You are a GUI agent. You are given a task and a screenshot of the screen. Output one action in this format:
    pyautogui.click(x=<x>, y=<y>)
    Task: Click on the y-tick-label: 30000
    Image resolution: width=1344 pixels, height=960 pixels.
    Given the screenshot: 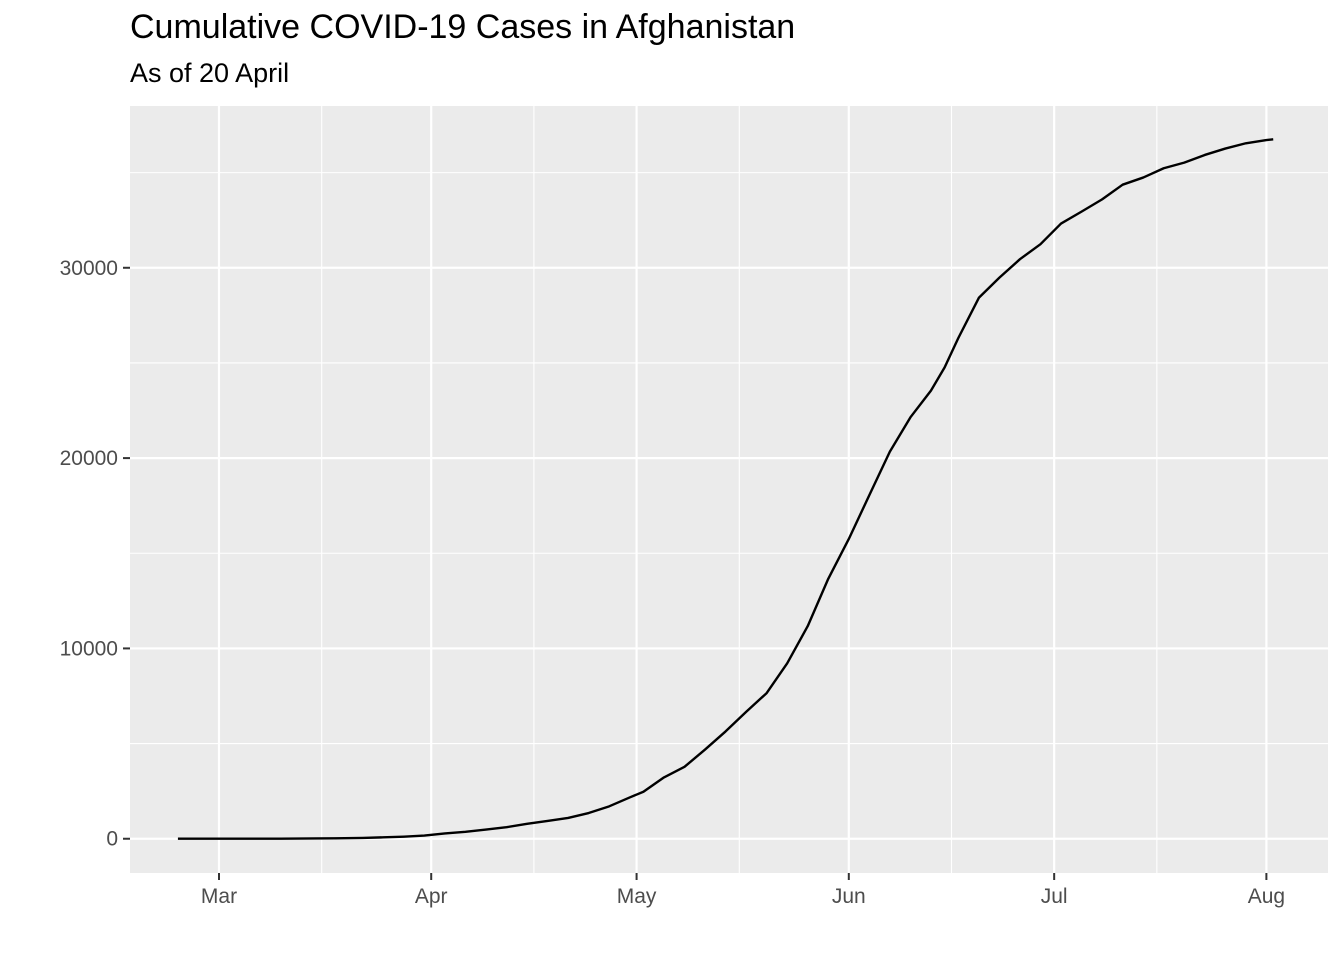 What is the action you would take?
    pyautogui.click(x=89, y=268)
    